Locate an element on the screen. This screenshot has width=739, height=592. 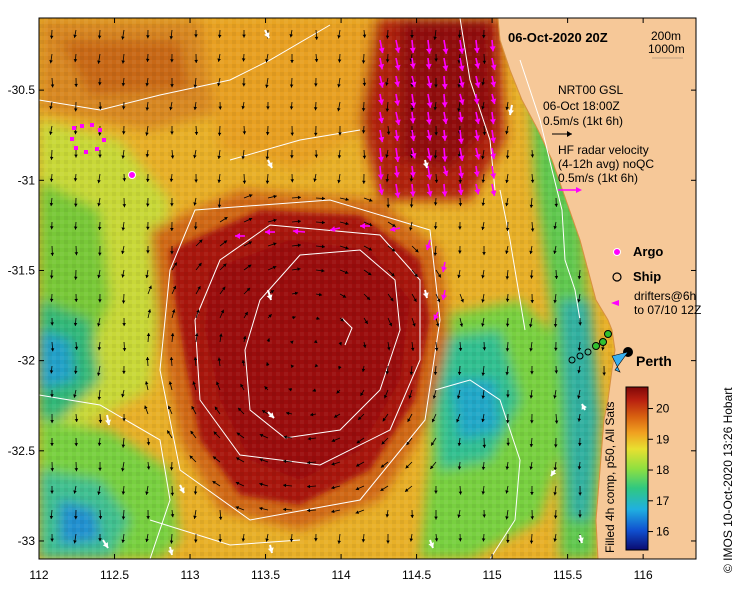
colorbar-tick-label: 19 is located at coordinates (663, 439).